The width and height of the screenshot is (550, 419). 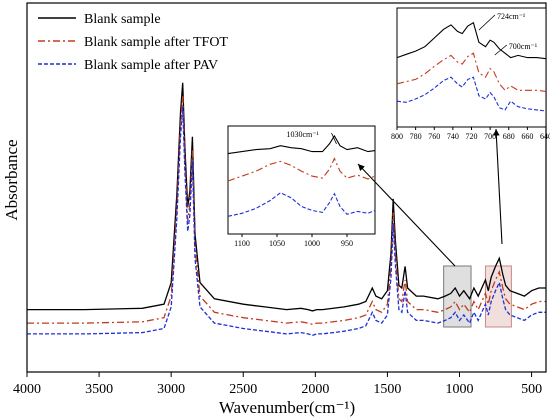 I want to click on x-tick-label: 500, so click(x=531, y=389).